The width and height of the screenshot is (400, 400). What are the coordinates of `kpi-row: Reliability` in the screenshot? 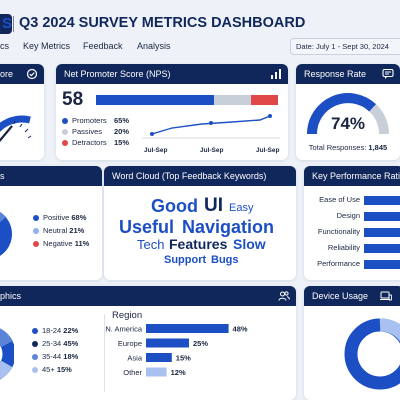 It's located at (352, 250).